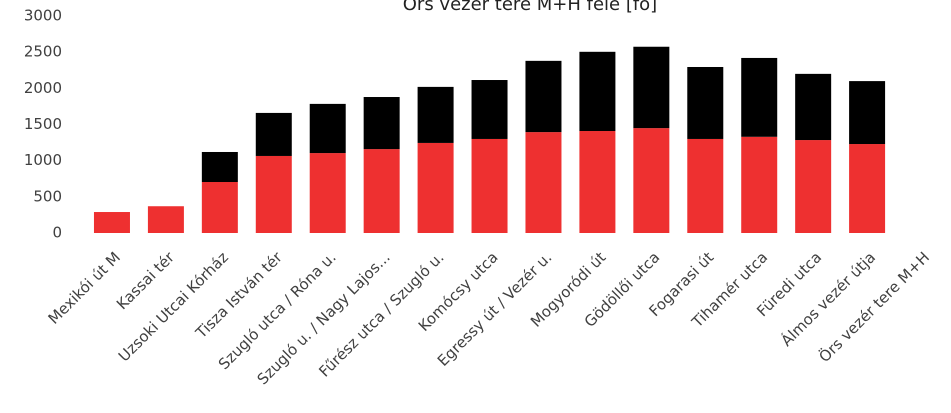 The height and width of the screenshot is (413, 951). Describe the element at coordinates (43, 16) in the screenshot. I see `y-tick-label: 3000` at that location.